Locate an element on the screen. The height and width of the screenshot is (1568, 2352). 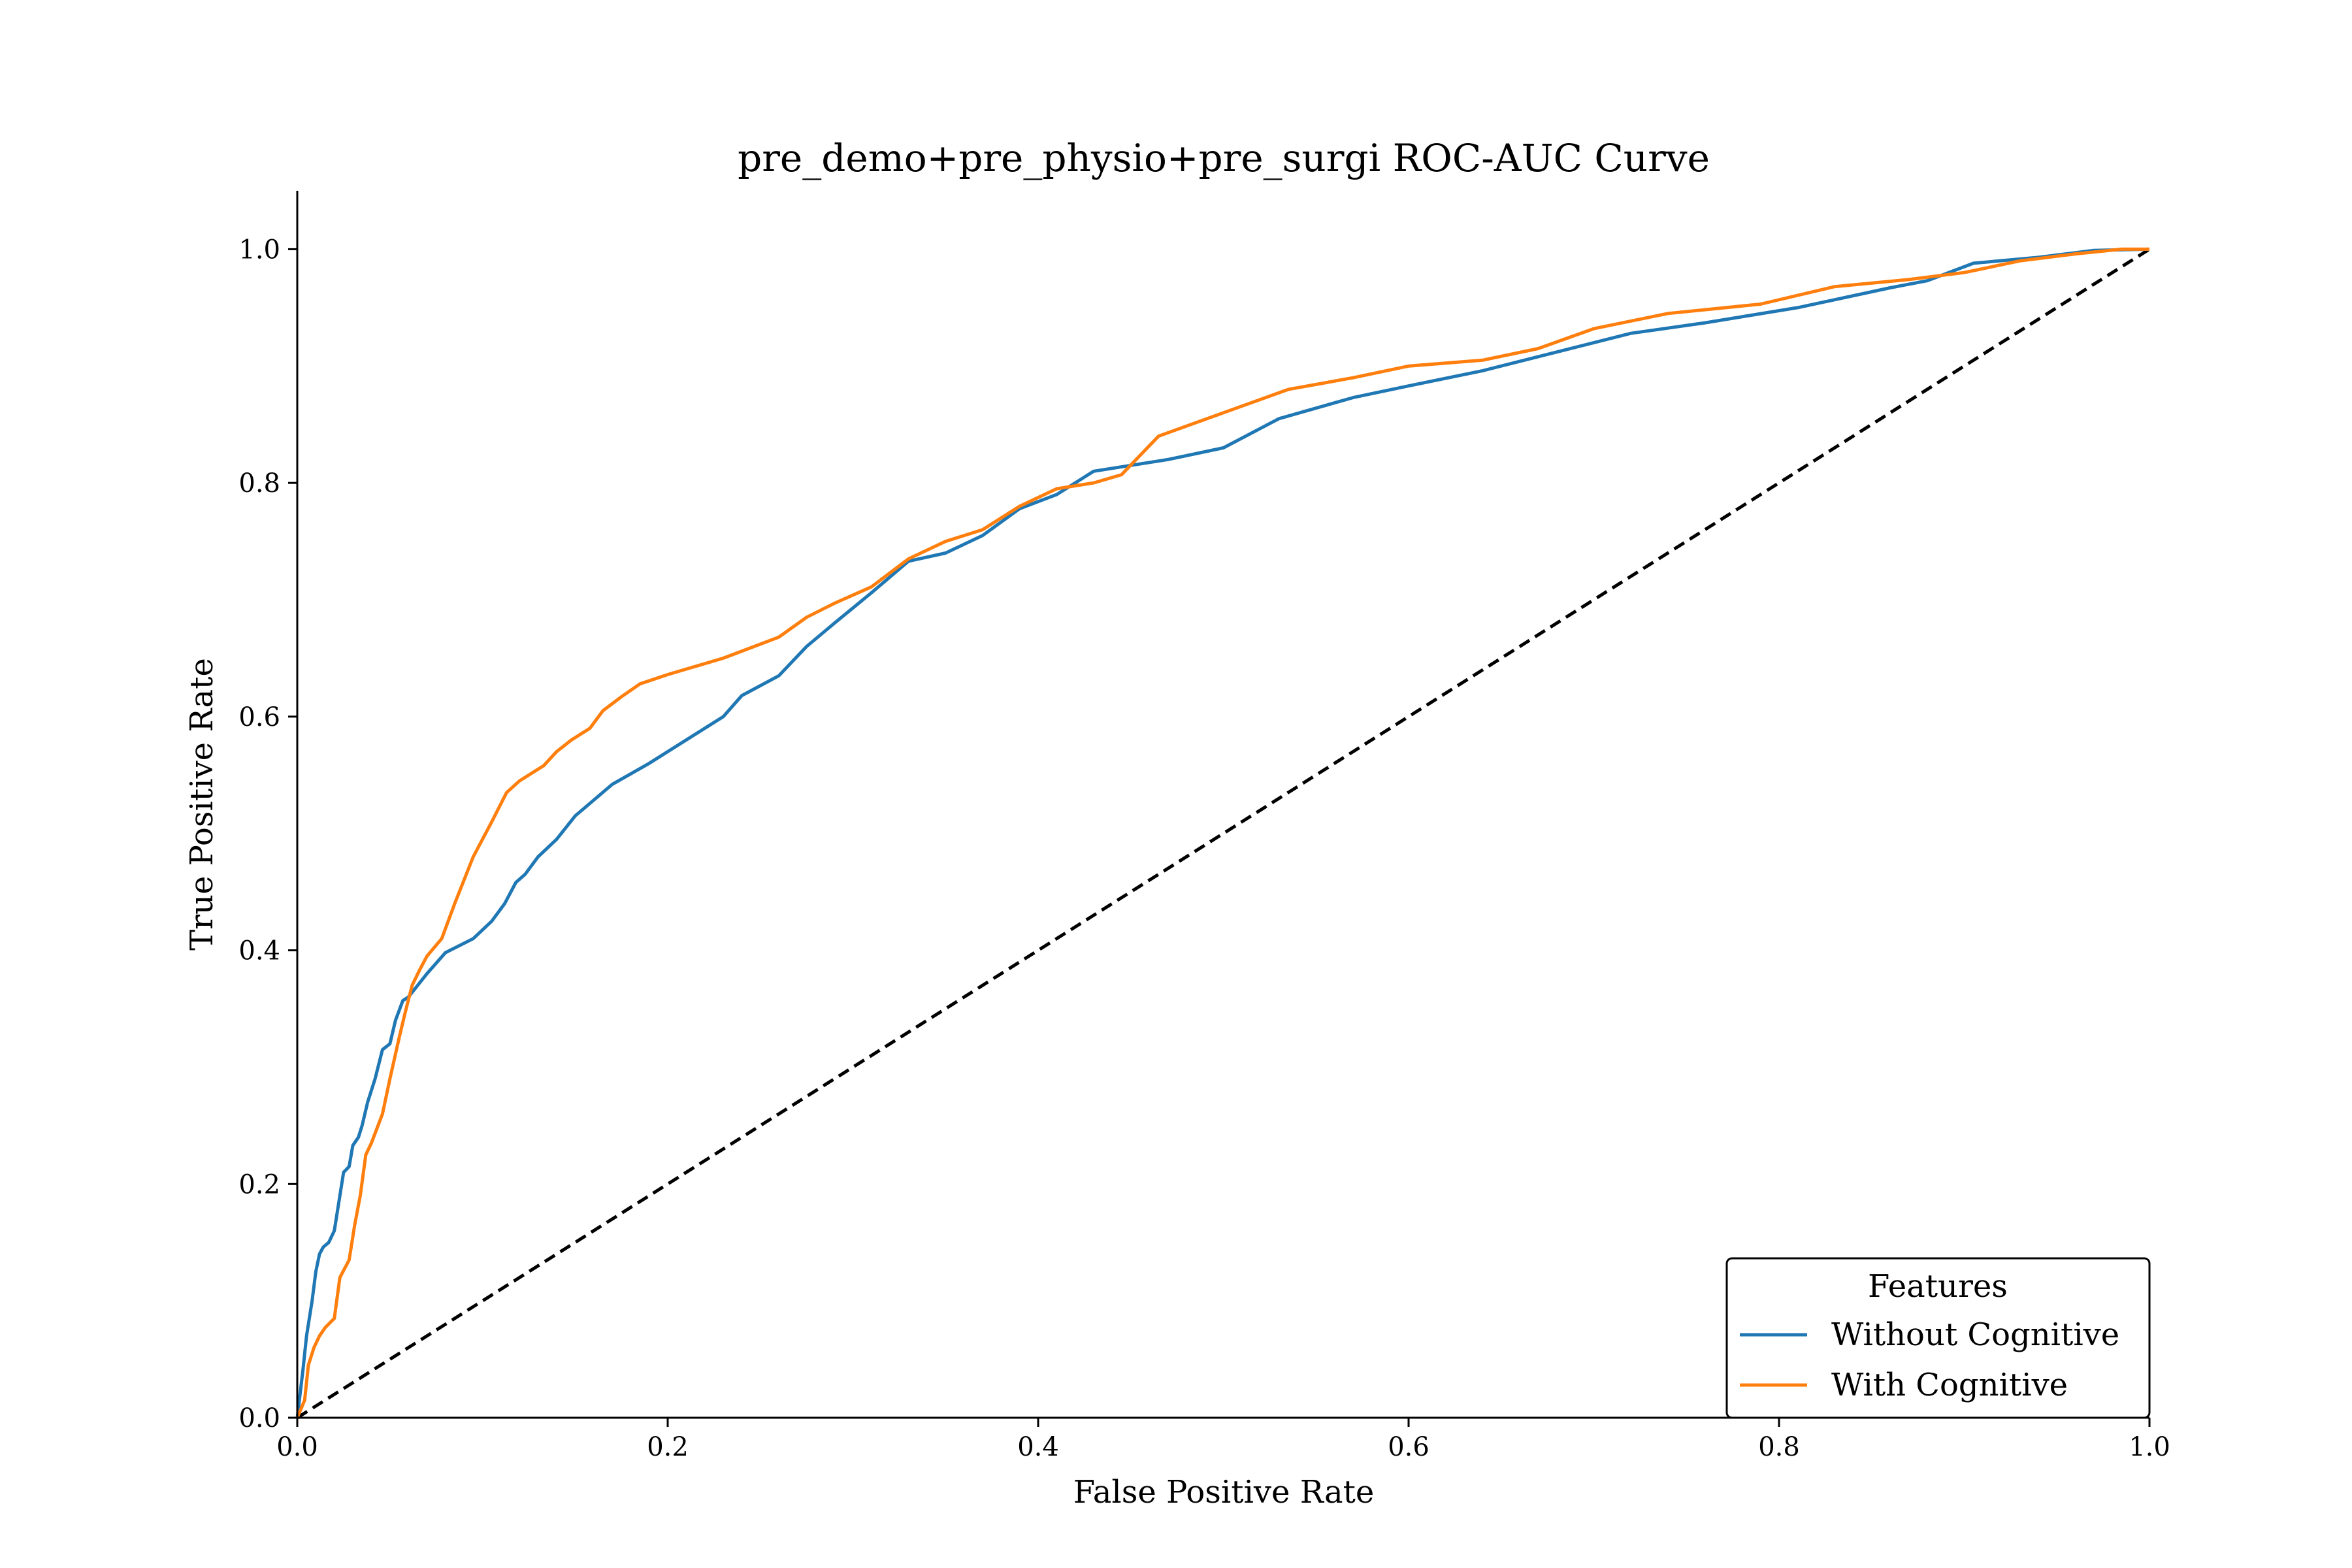
legend-label-with-cognitive: With Cognitive is located at coordinates (1949, 1385).